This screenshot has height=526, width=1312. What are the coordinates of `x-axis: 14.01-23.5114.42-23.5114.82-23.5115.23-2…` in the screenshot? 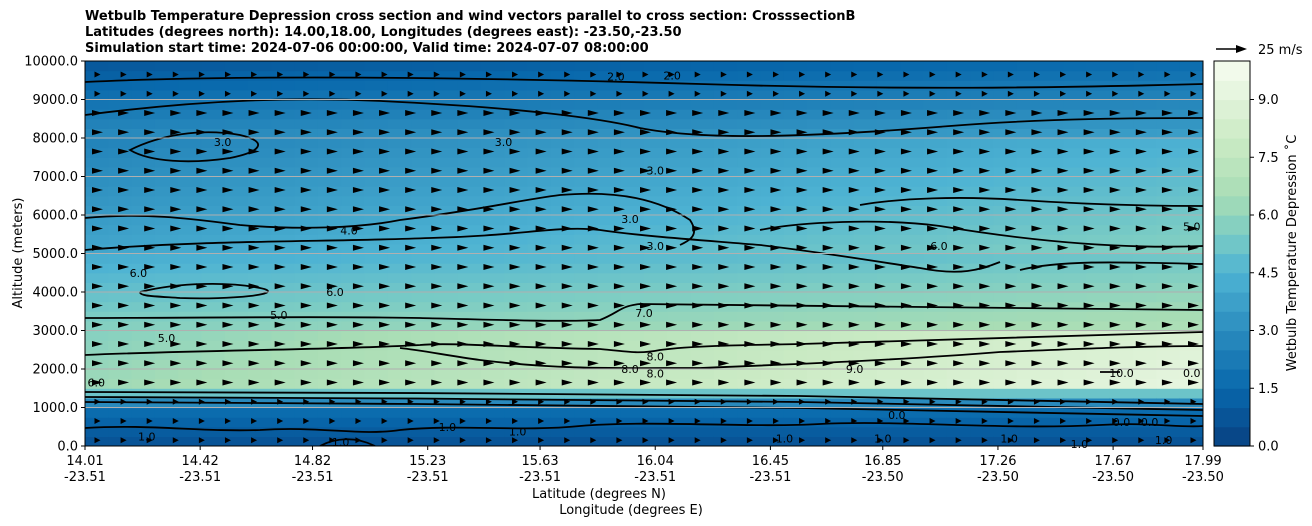 It's located at (644, 465).